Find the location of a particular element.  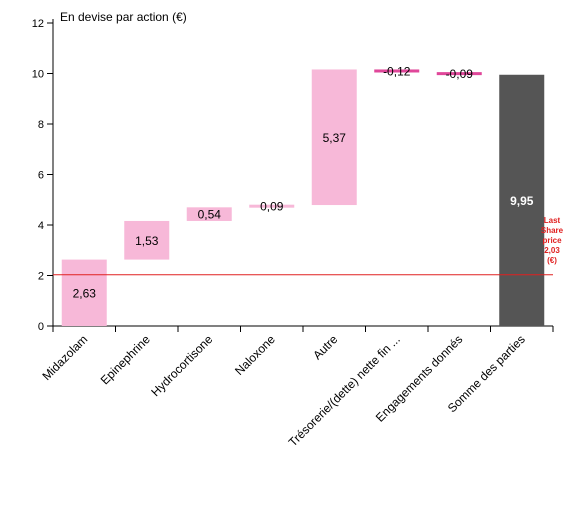

bar-value-label: 0,54 is located at coordinates (210, 215).